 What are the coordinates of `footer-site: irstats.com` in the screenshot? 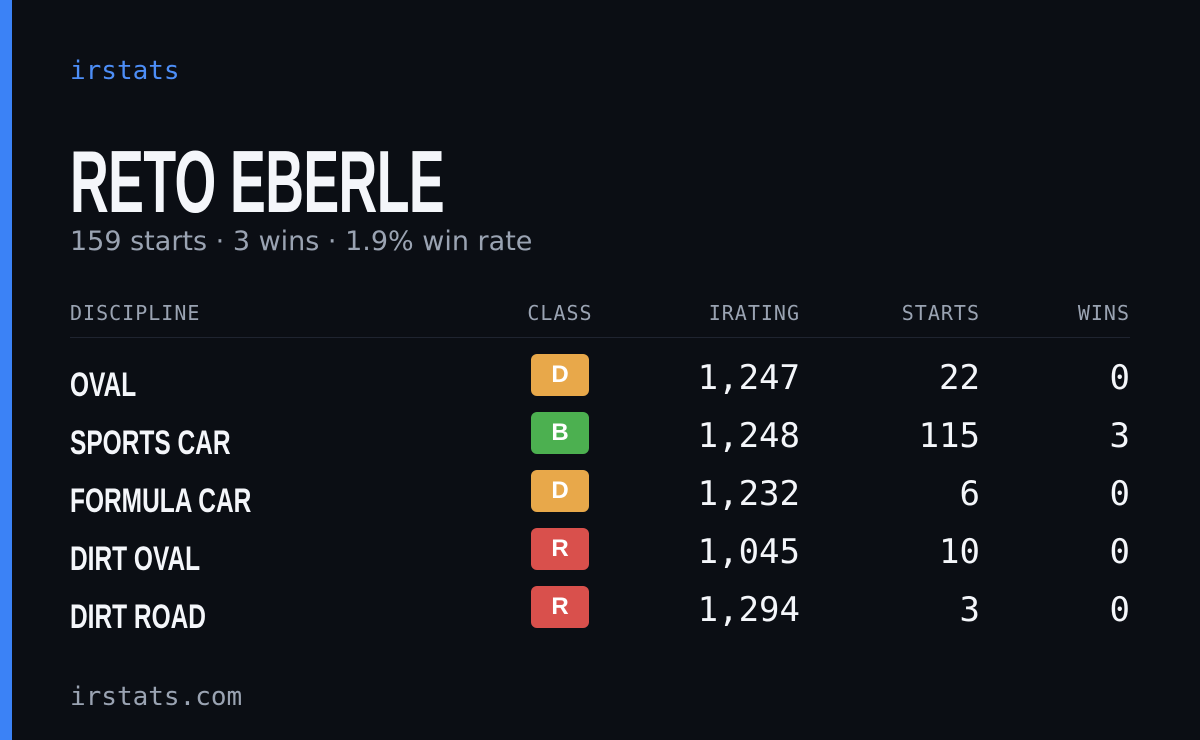 It's located at (156, 697).